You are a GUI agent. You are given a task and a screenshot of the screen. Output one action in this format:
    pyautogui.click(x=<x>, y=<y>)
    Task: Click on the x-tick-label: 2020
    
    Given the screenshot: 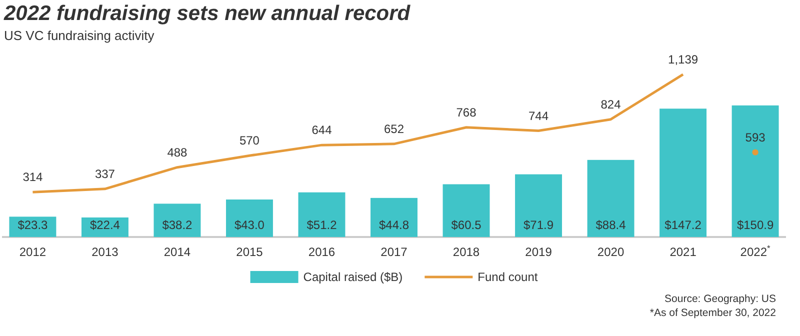 What is the action you would take?
    pyautogui.click(x=610, y=252)
    